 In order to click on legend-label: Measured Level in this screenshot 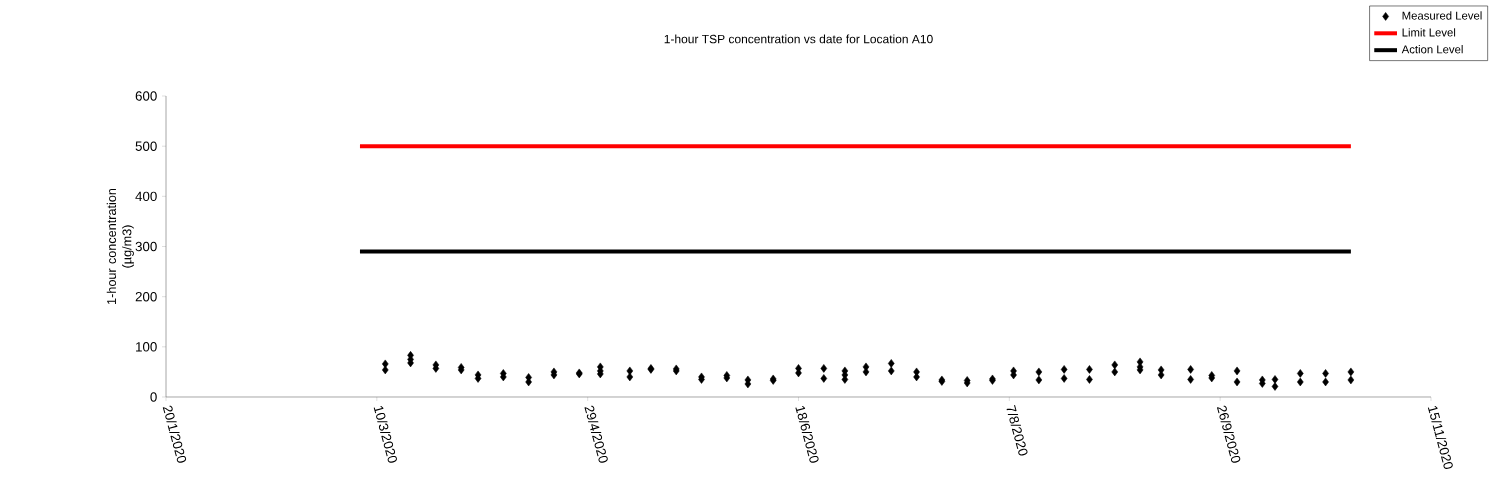, I will do `click(1442, 15)`.